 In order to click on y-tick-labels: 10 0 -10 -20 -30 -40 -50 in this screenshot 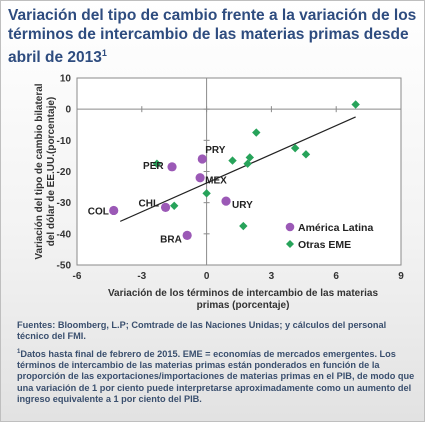, I will do `click(64, 173)`.